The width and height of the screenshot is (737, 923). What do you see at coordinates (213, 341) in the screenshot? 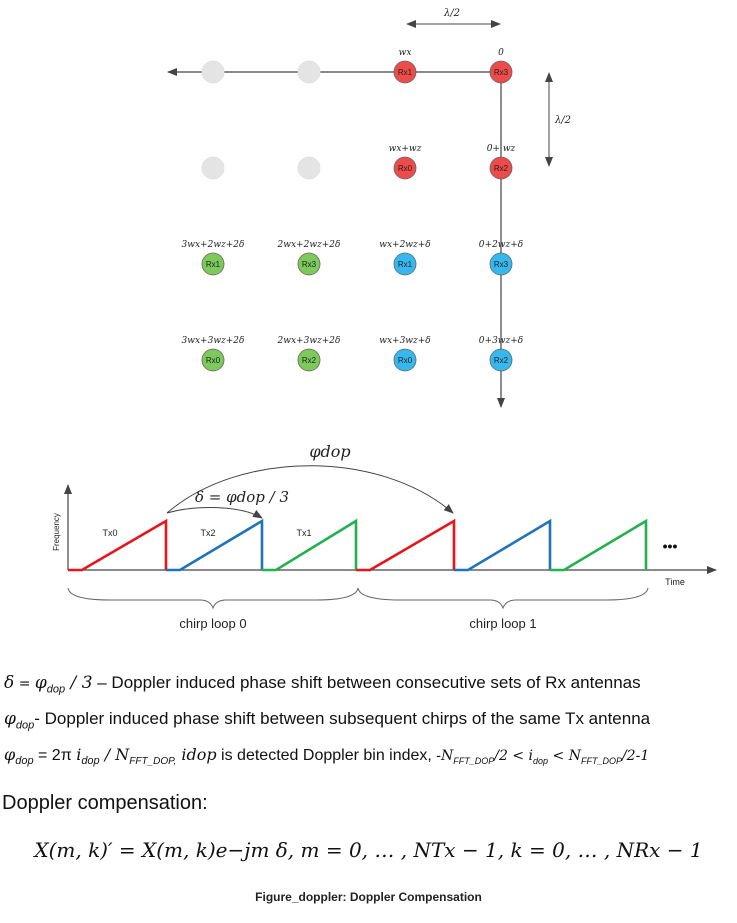
I see `phase-weight-label: 3wx+3wz+2δ` at bounding box center [213, 341].